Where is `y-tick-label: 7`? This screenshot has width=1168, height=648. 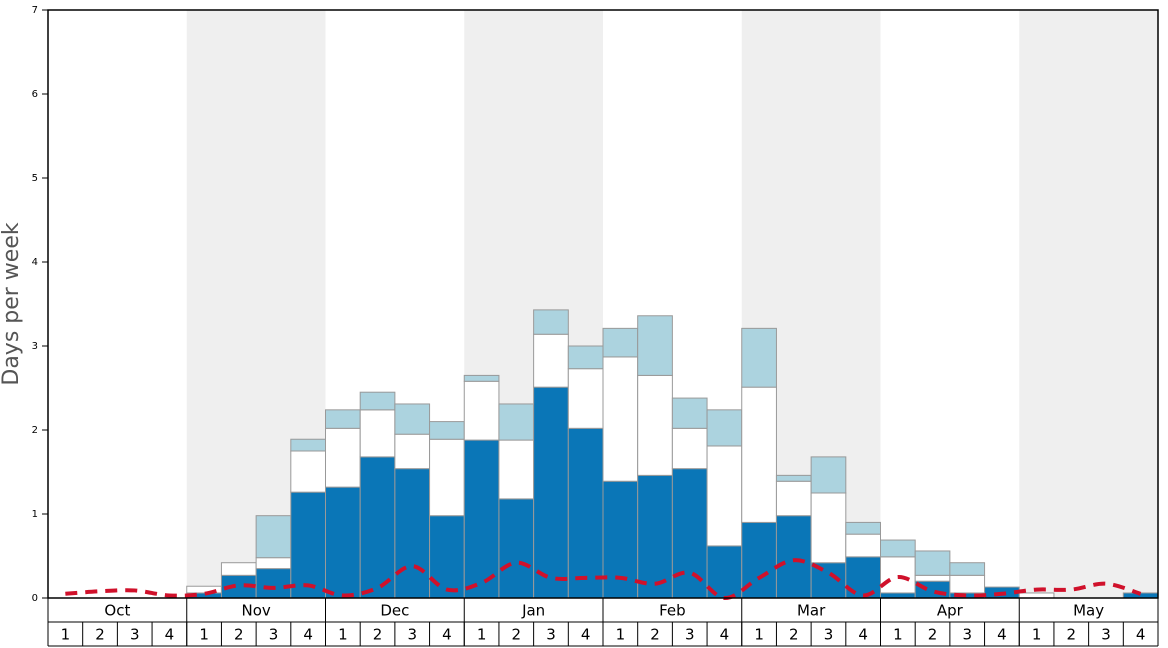
y-tick-label: 7 is located at coordinates (35, 10).